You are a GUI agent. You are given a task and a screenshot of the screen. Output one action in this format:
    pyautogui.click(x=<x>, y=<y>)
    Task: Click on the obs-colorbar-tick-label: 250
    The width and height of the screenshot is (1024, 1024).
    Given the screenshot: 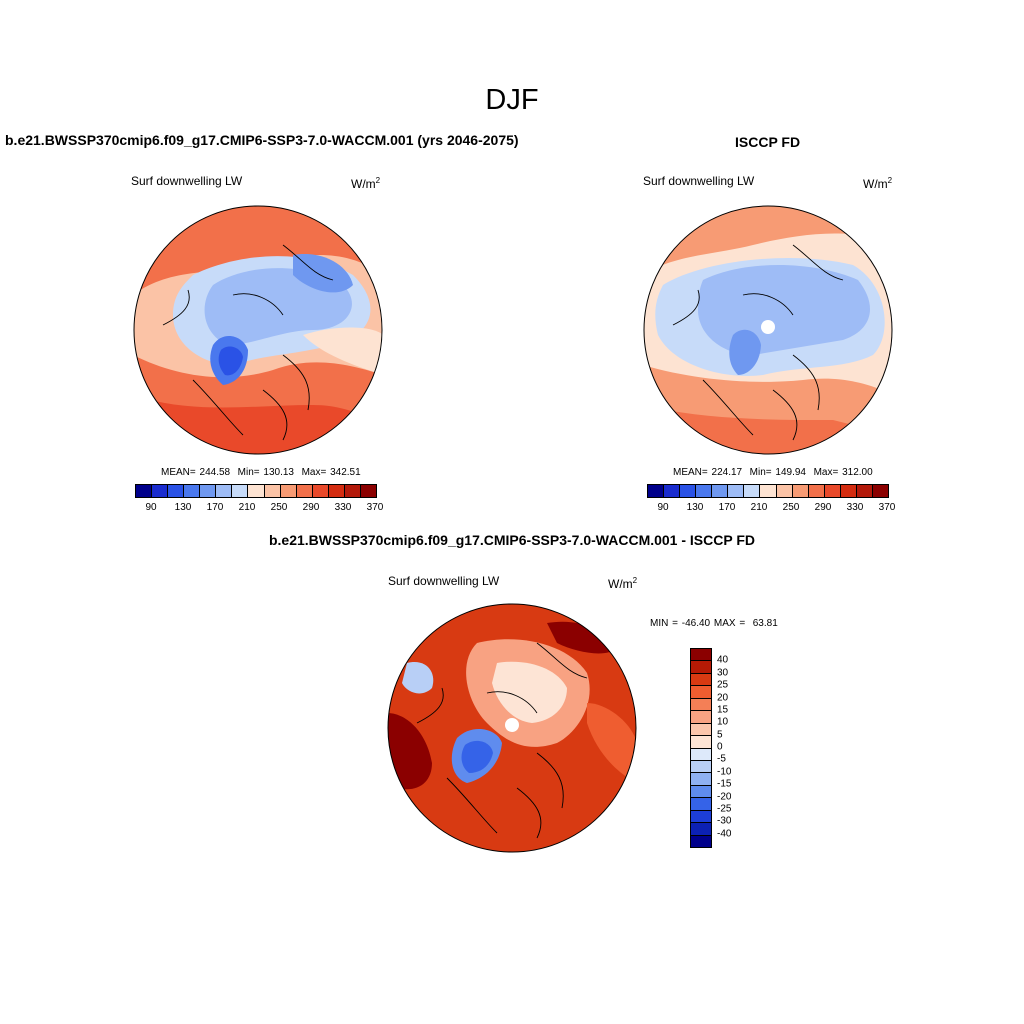 What is the action you would take?
    pyautogui.click(x=791, y=507)
    